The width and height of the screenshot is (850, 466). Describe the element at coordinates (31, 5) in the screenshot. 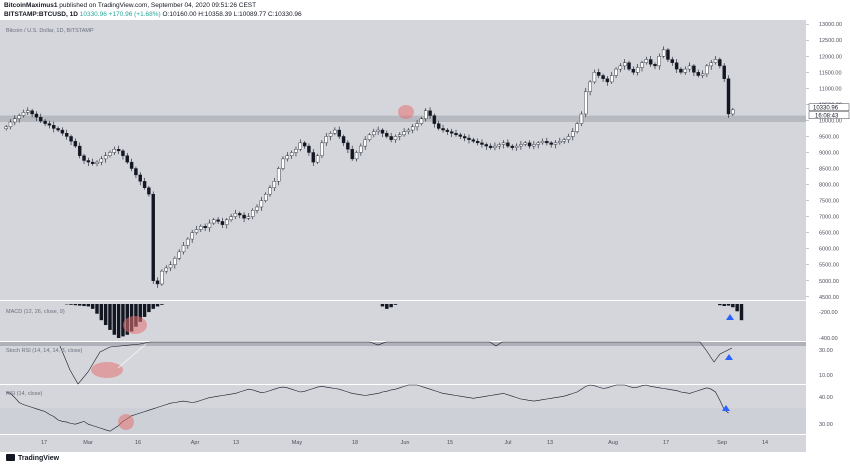

I see `author-name: BitcoinMaximus1` at that location.